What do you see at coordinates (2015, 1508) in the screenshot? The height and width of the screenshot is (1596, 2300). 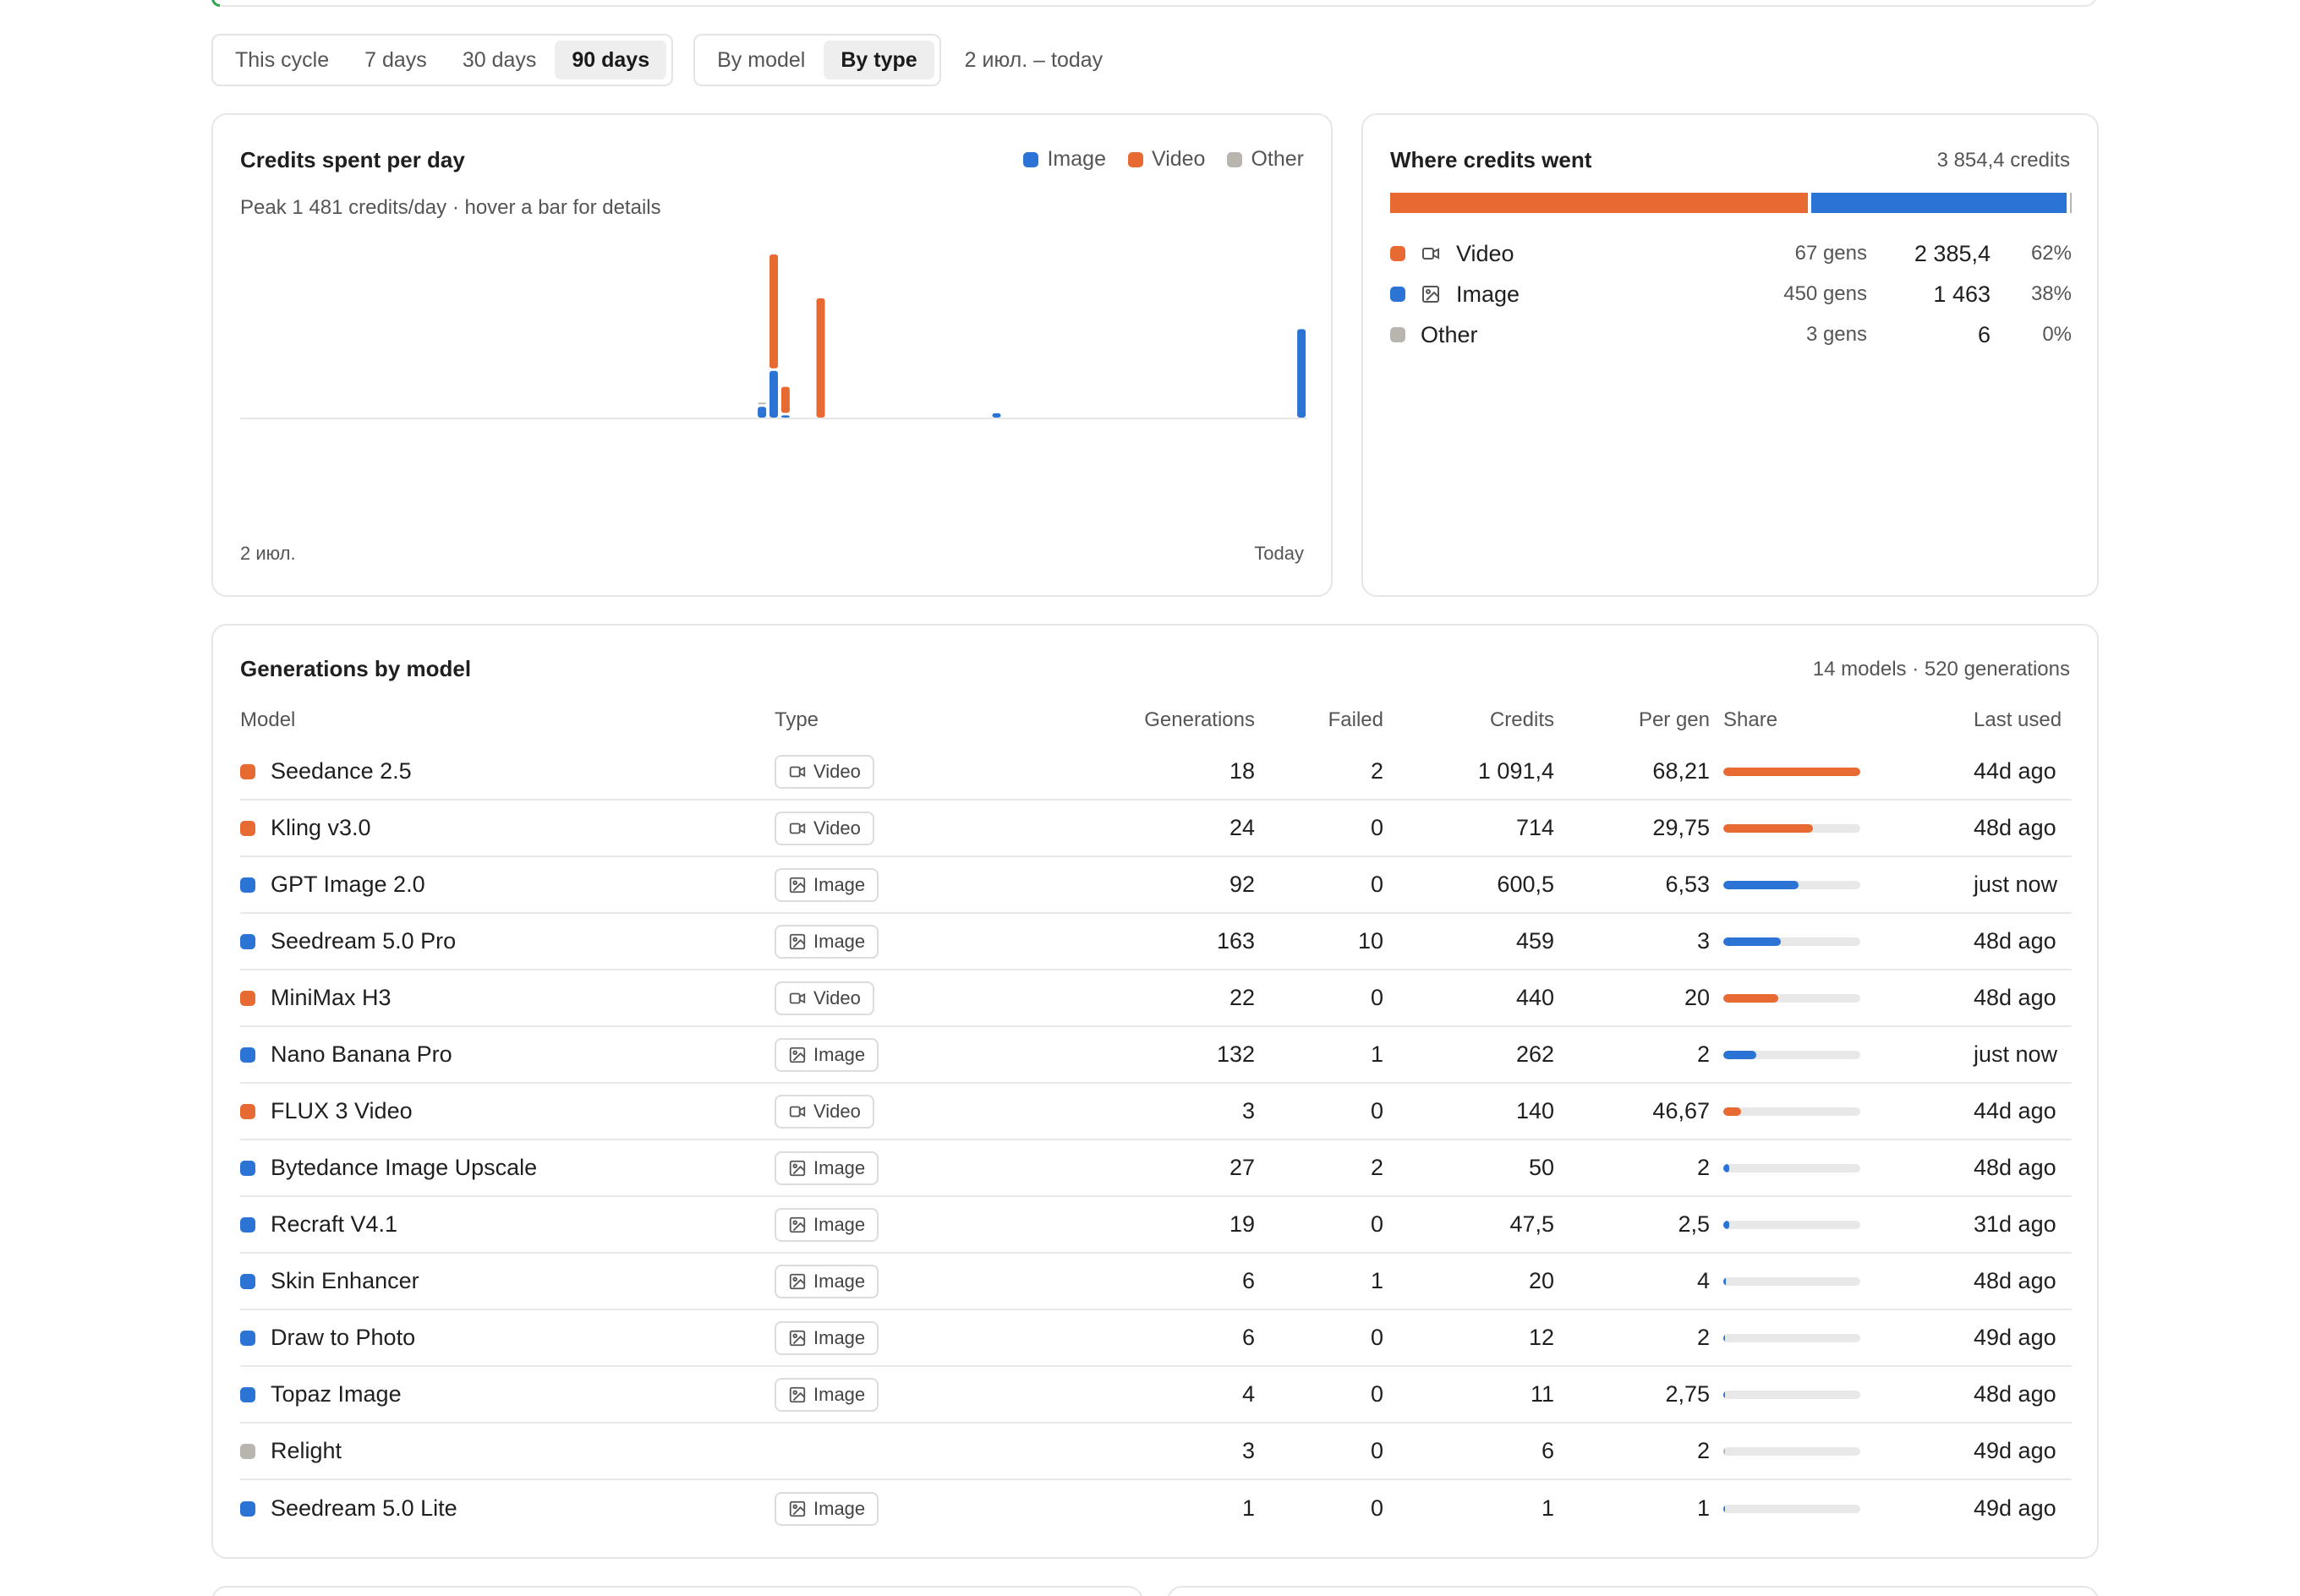 I see `cell-last-used: 49d ago` at bounding box center [2015, 1508].